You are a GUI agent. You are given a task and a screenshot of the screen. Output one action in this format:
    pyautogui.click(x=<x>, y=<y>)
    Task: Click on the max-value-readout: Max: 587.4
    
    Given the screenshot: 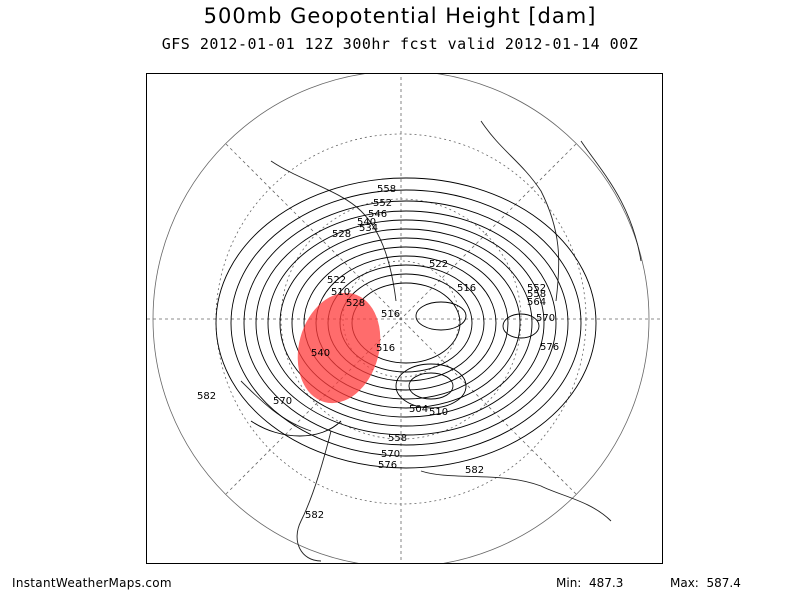 What is the action you would take?
    pyautogui.click(x=705, y=583)
    